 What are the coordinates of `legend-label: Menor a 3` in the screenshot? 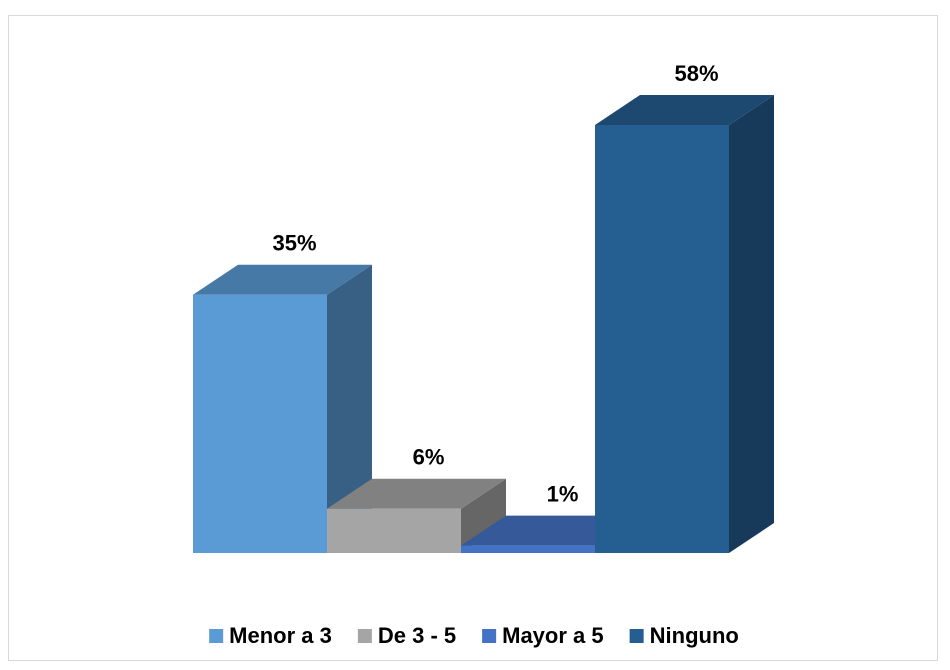 It's located at (280, 635).